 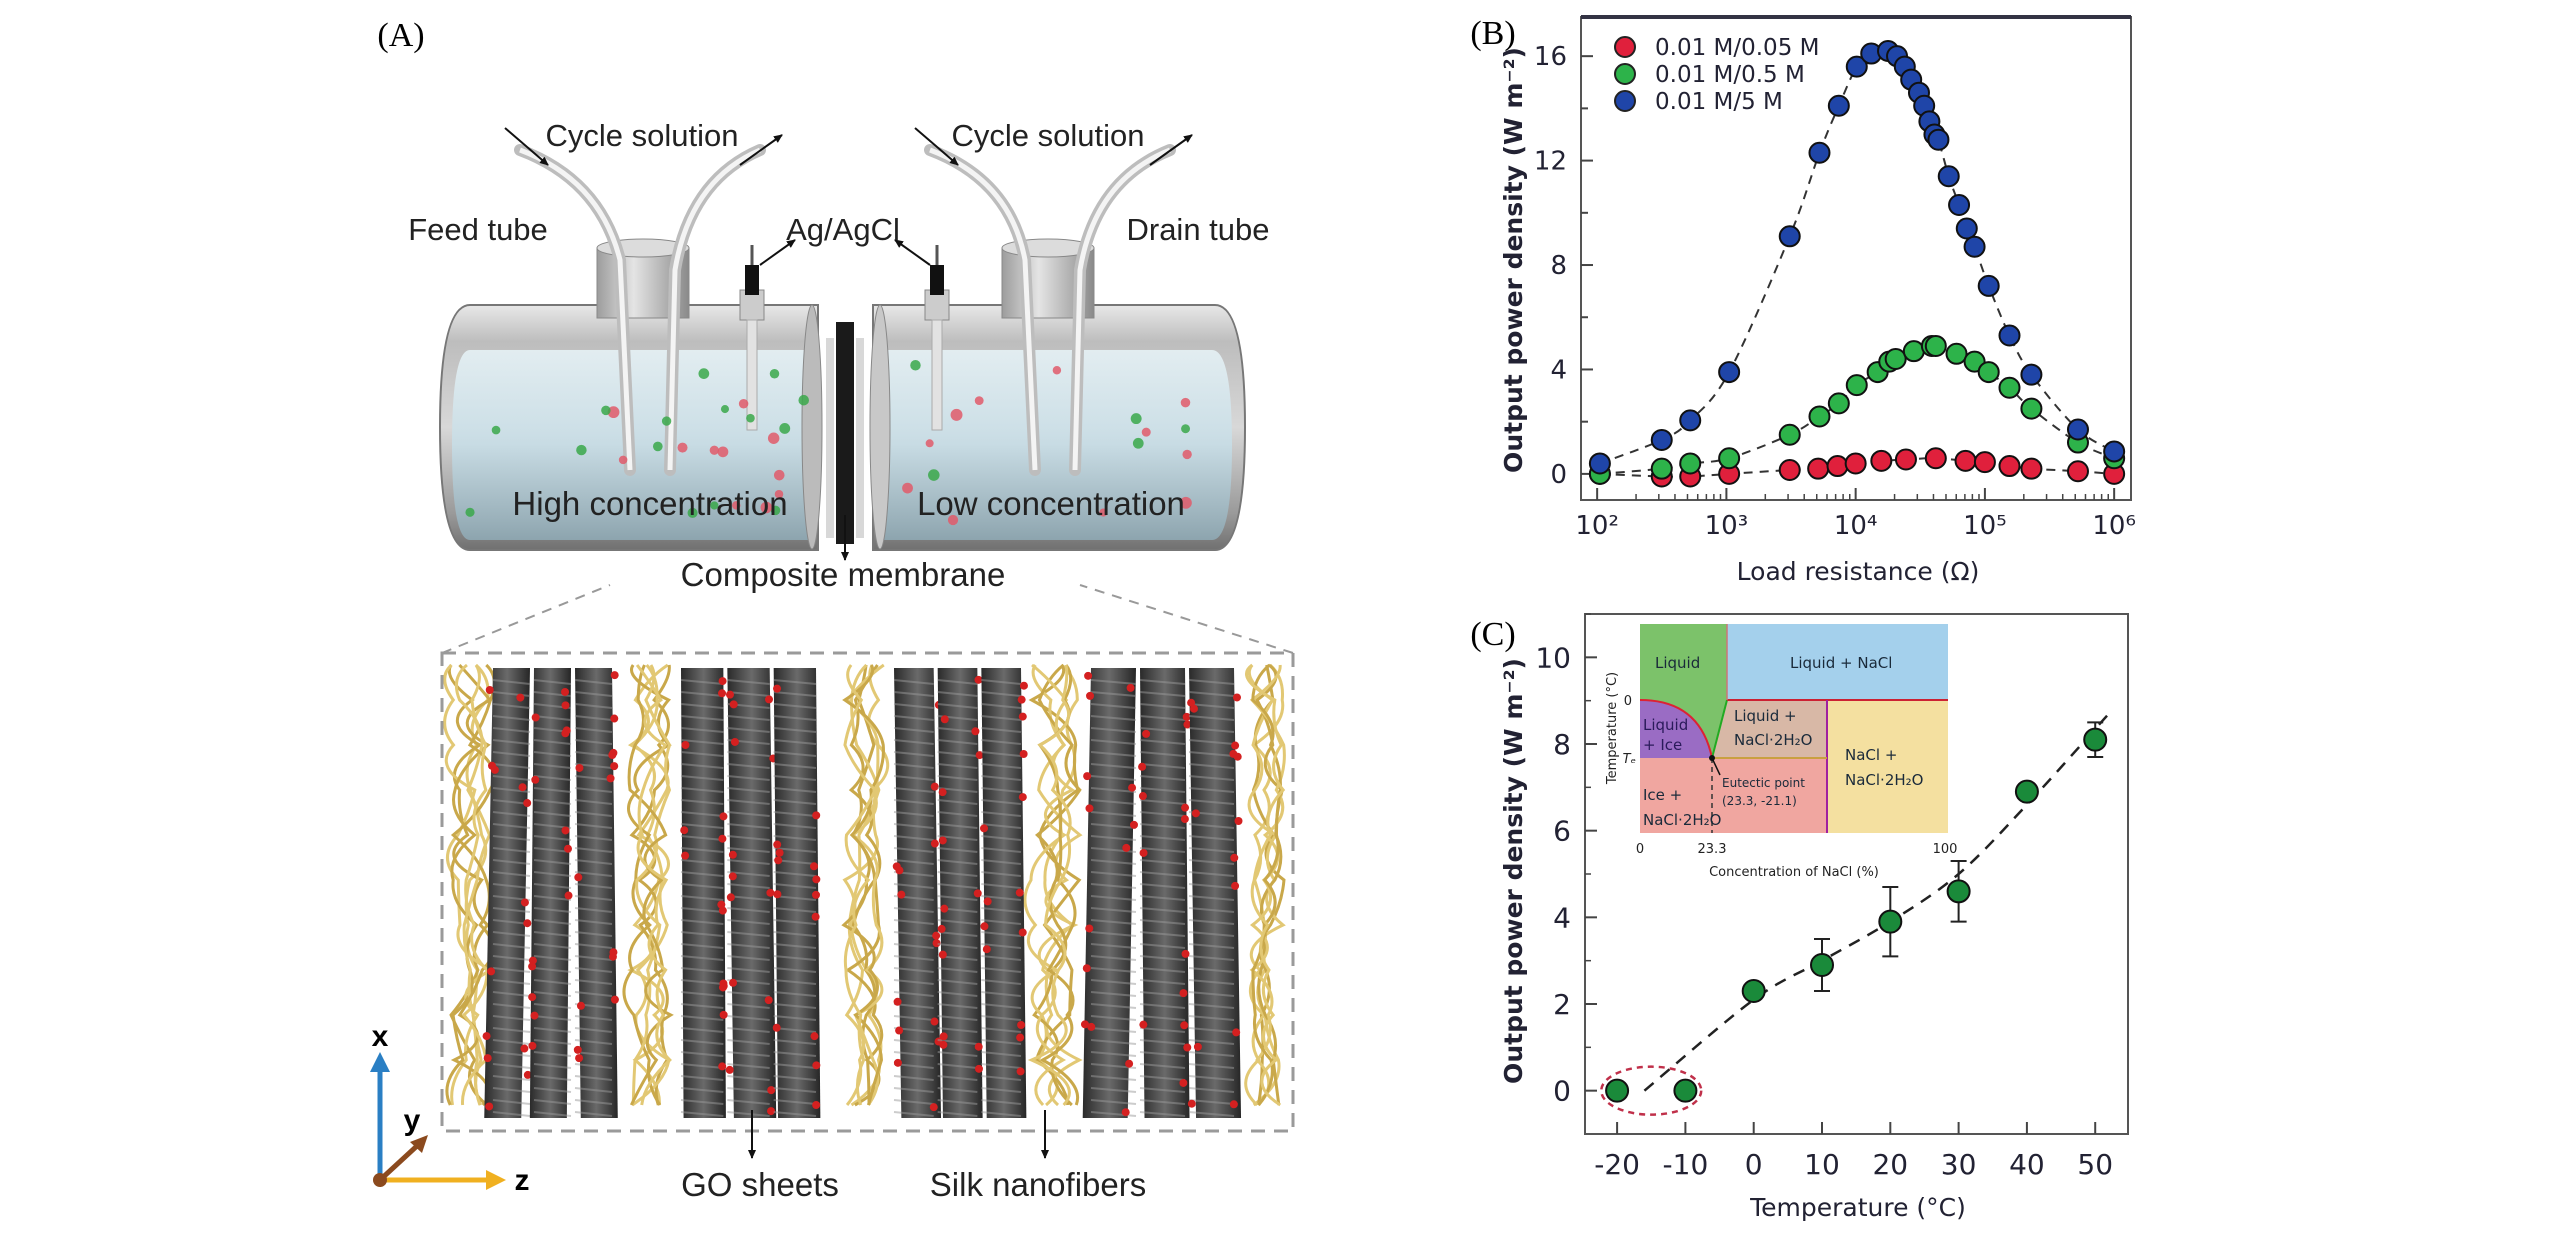 What do you see at coordinates (843, 574) in the screenshot?
I see `label-composite-membrane: Composite membrane` at bounding box center [843, 574].